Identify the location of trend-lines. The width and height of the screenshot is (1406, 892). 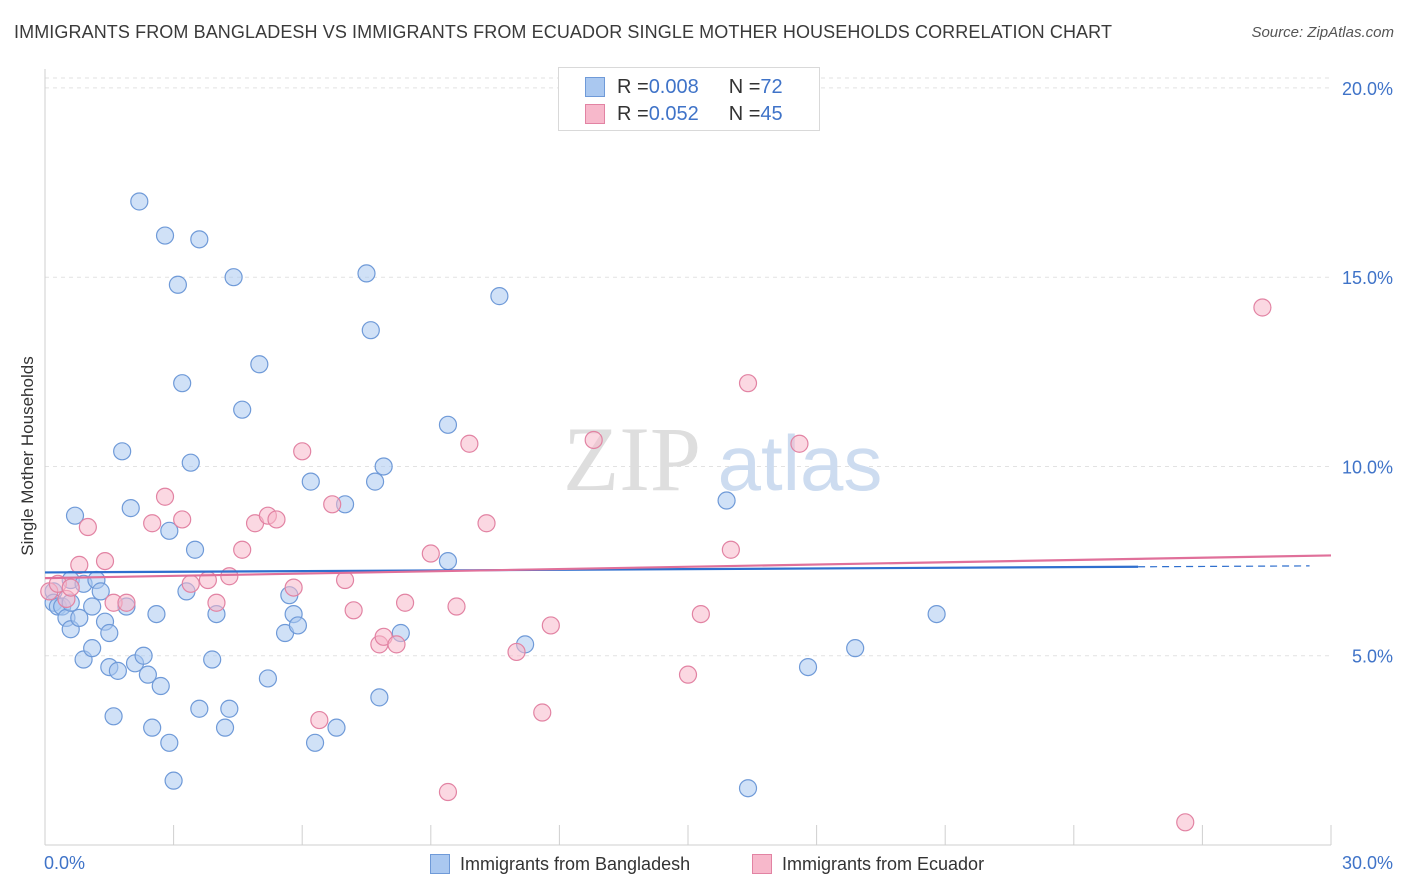
(688, 567).